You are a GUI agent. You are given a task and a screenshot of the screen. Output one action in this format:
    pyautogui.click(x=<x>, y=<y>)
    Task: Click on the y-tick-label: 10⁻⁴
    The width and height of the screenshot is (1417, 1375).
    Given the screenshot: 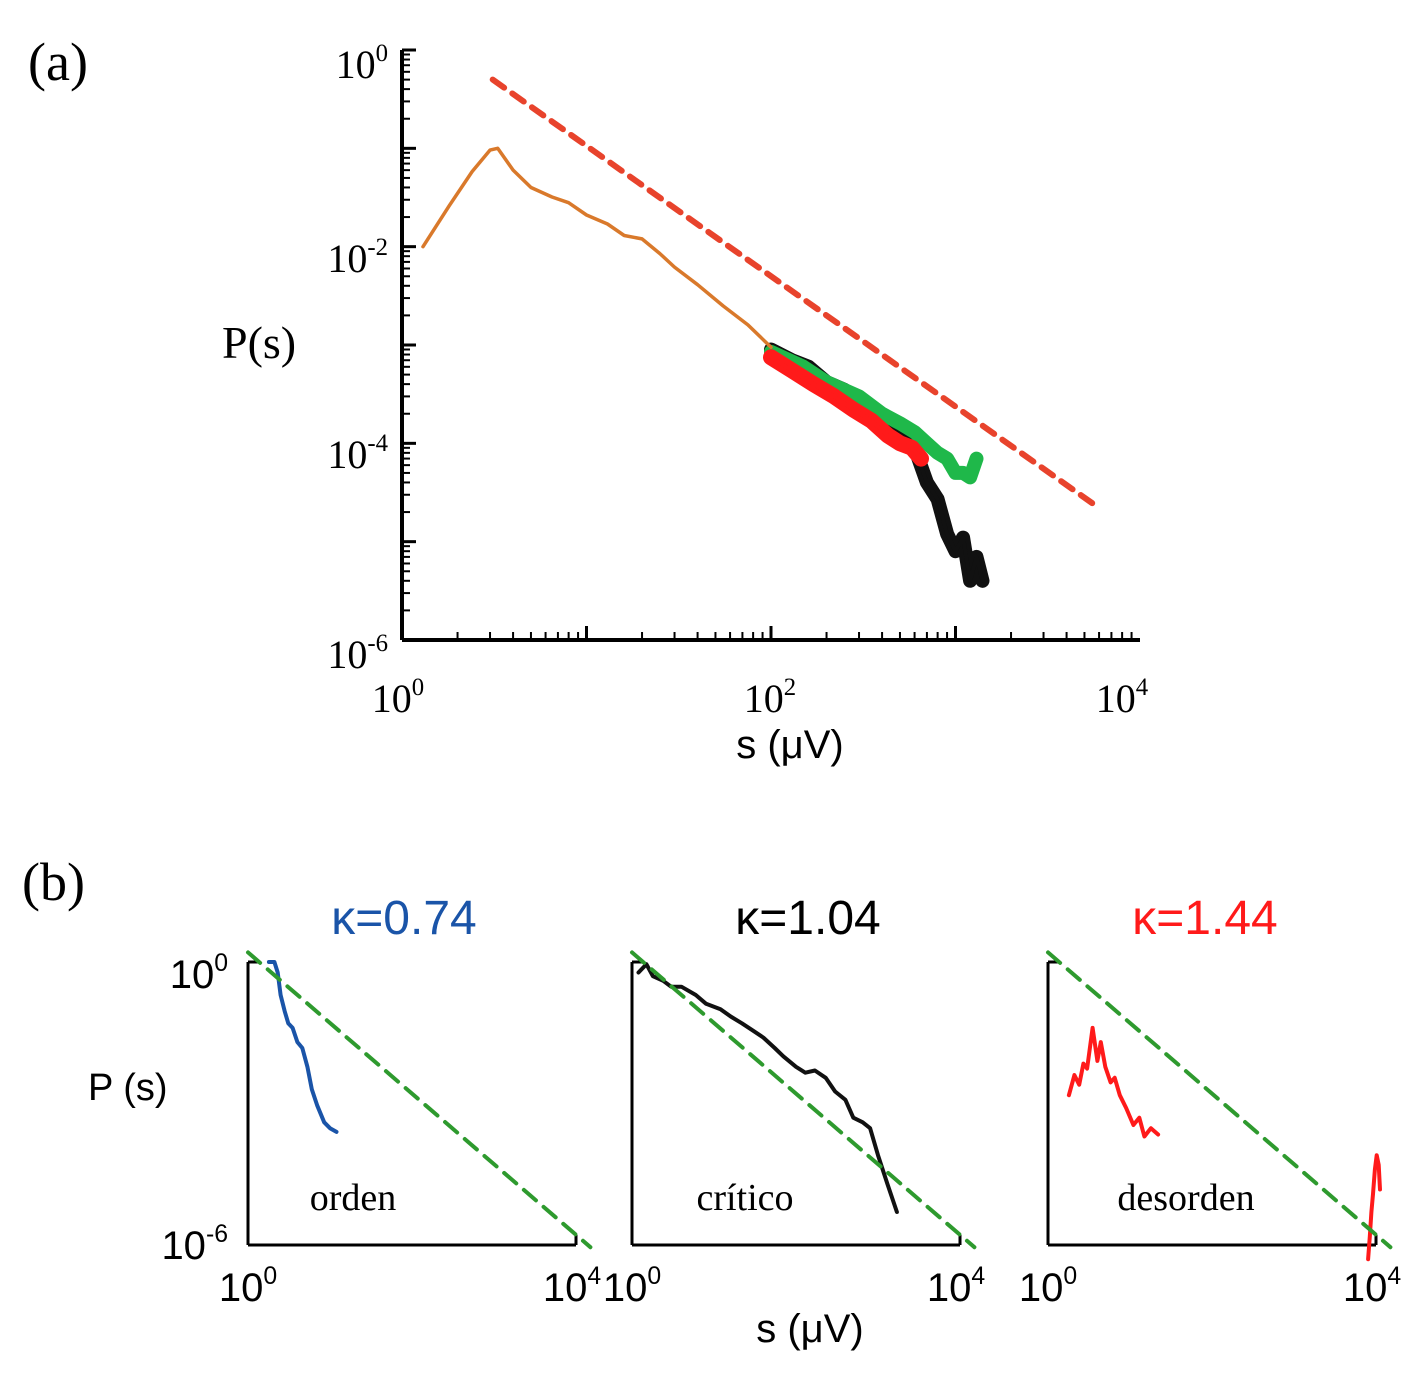 What is the action you would take?
    pyautogui.click(x=357, y=453)
    